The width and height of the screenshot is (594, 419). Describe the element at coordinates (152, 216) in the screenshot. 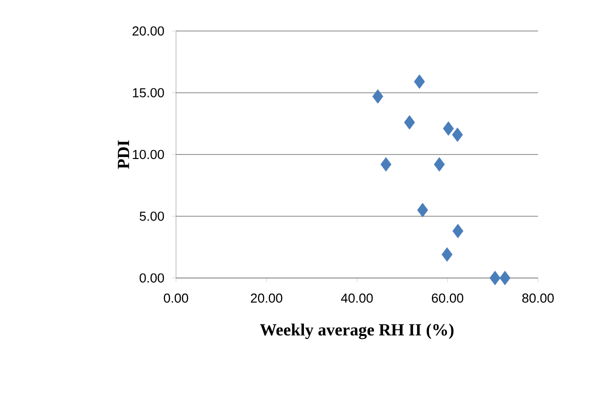

I see `y-tick-label: 5.00` at that location.